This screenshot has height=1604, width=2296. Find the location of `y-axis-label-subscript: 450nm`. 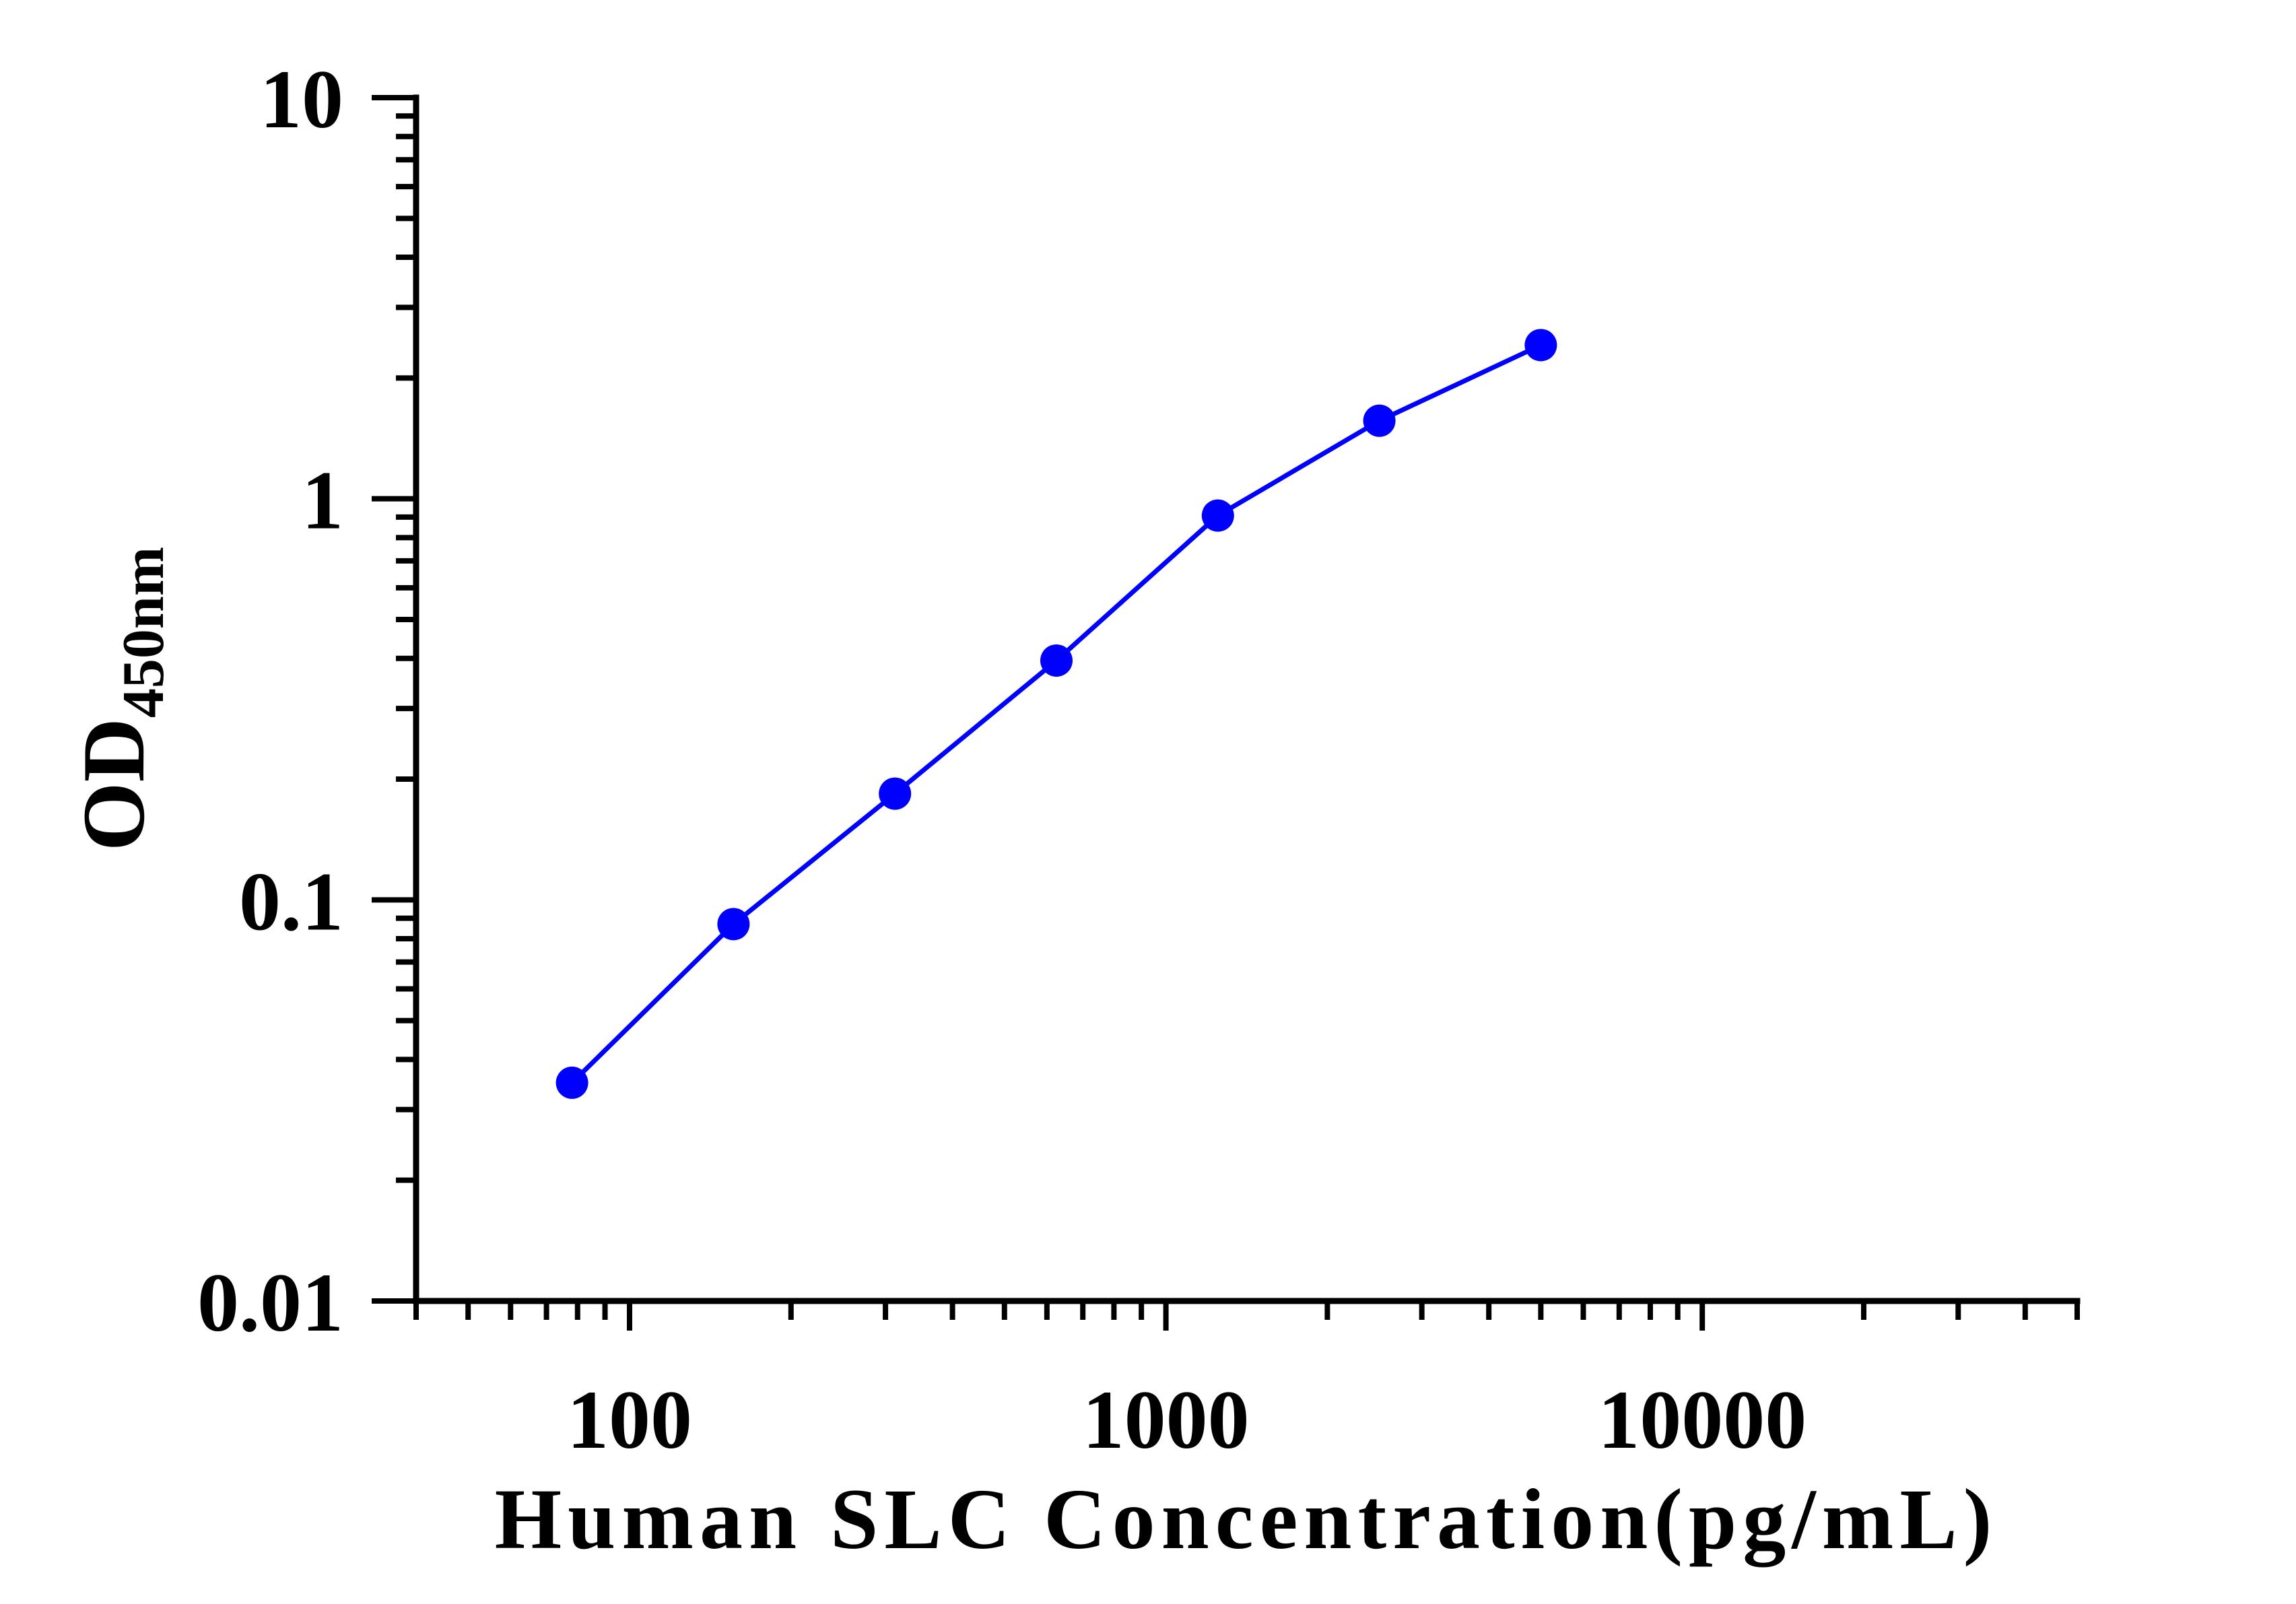

y-axis-label-subscript: 450nm is located at coordinates (143, 632).